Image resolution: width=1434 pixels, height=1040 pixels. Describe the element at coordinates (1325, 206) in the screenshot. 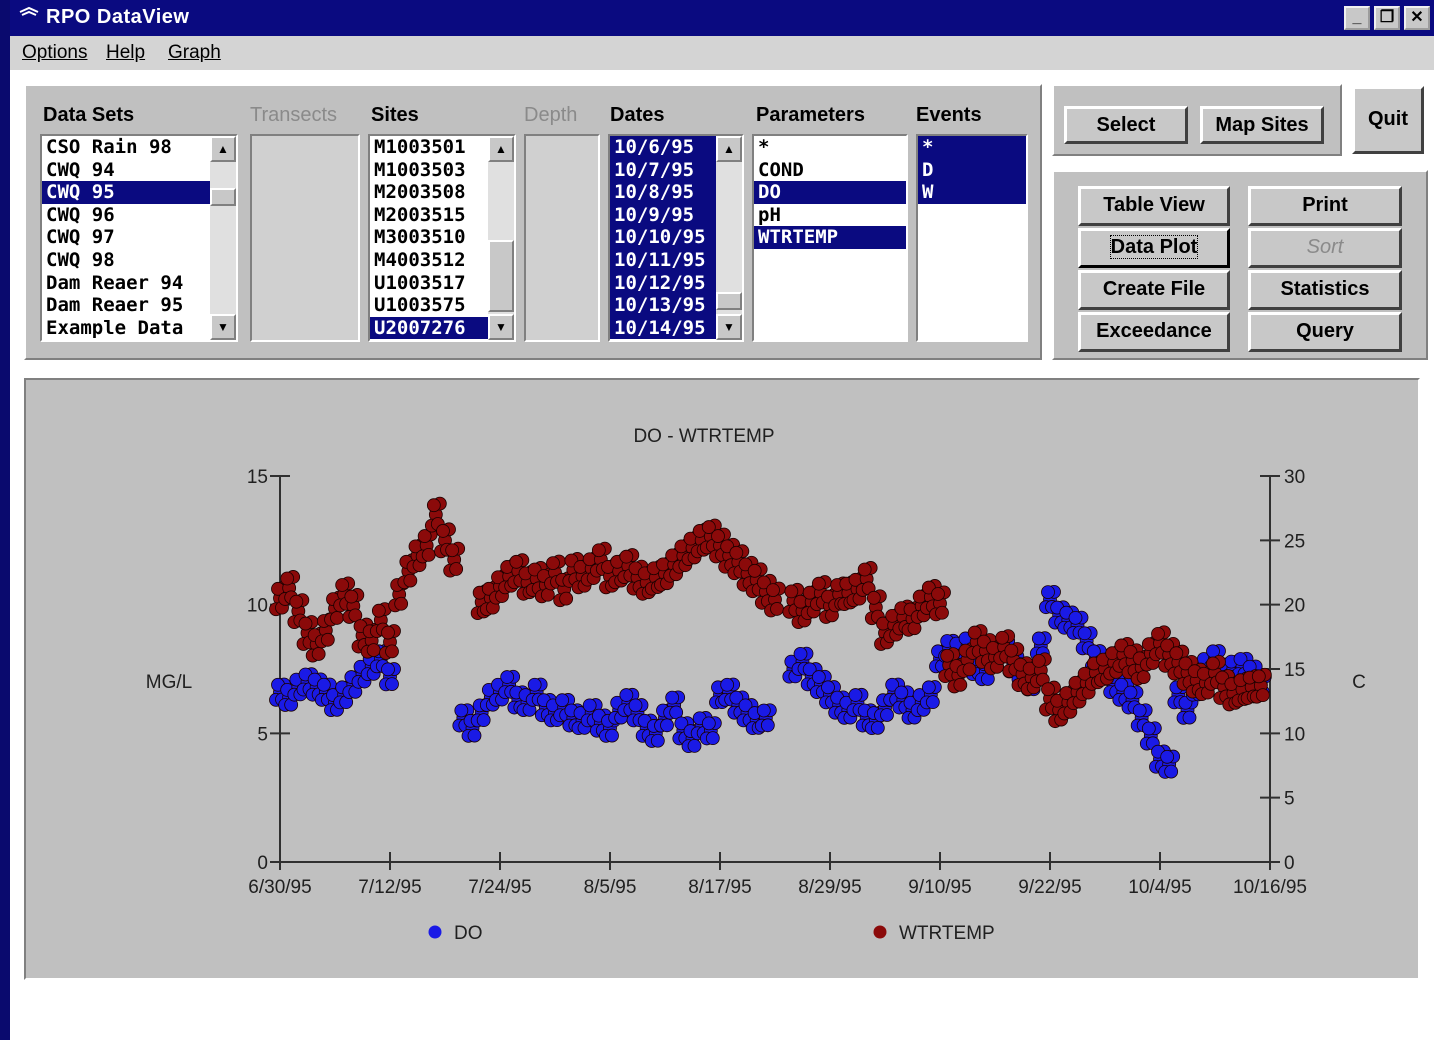

I see `print-button: Print` at that location.